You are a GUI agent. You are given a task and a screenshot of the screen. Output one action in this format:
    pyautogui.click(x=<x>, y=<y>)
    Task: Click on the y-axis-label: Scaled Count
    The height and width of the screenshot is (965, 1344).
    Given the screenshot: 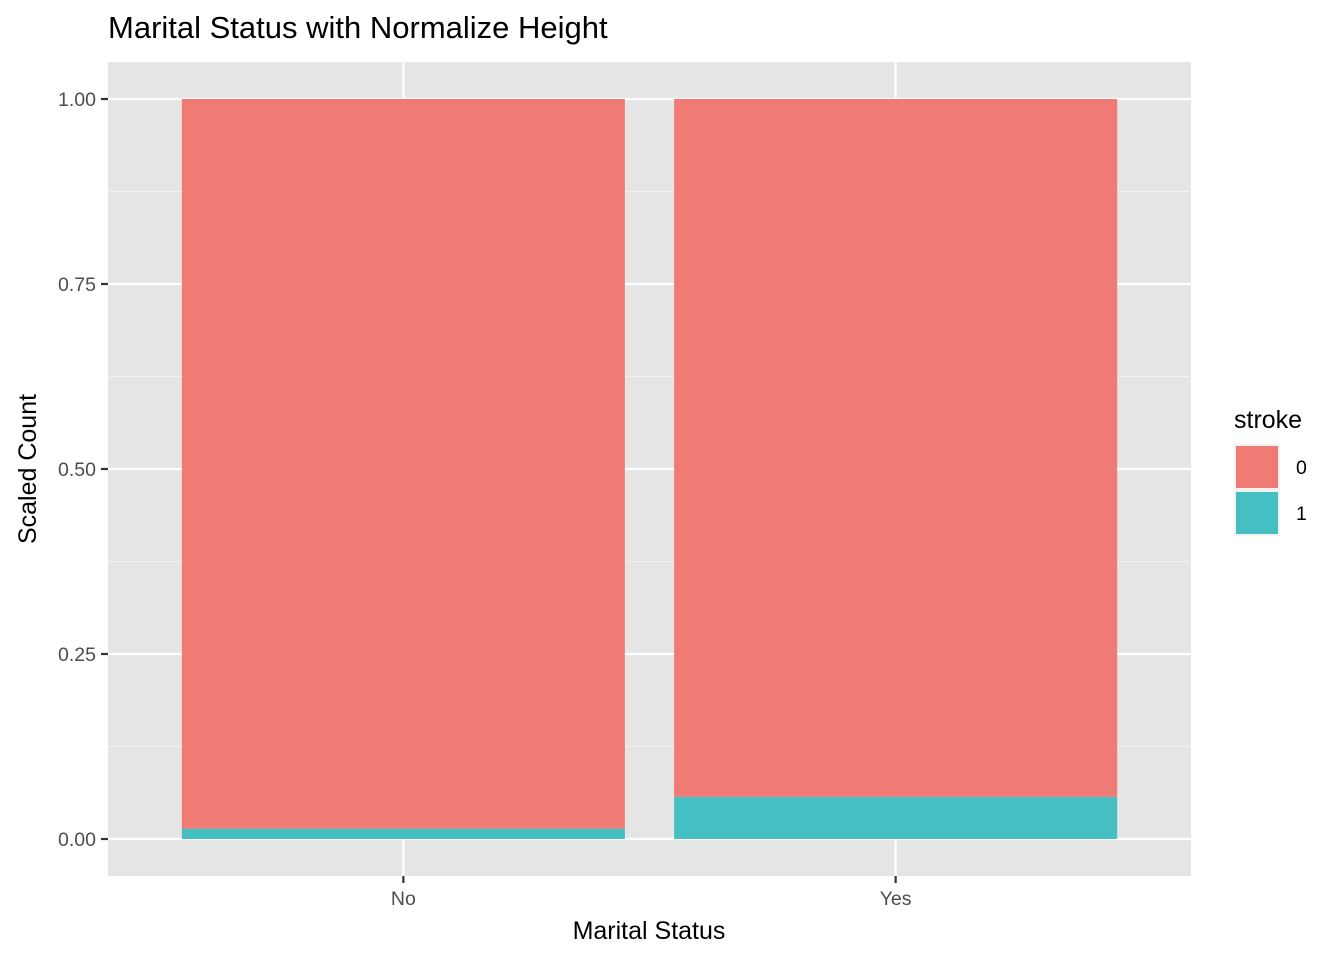 What is the action you would take?
    pyautogui.click(x=28, y=469)
    